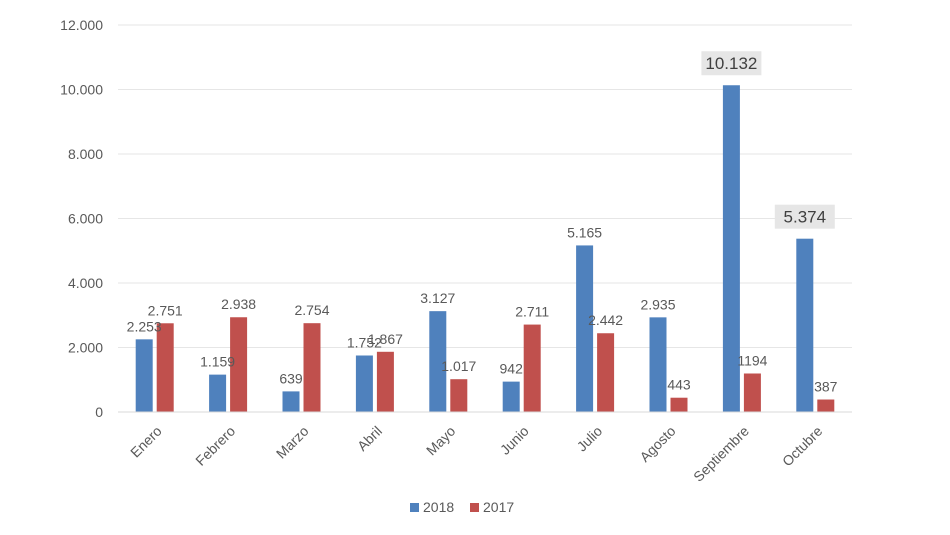 The height and width of the screenshot is (535, 950). Describe the element at coordinates (85, 154) in the screenshot. I see `y-tick-label: 8.000` at that location.